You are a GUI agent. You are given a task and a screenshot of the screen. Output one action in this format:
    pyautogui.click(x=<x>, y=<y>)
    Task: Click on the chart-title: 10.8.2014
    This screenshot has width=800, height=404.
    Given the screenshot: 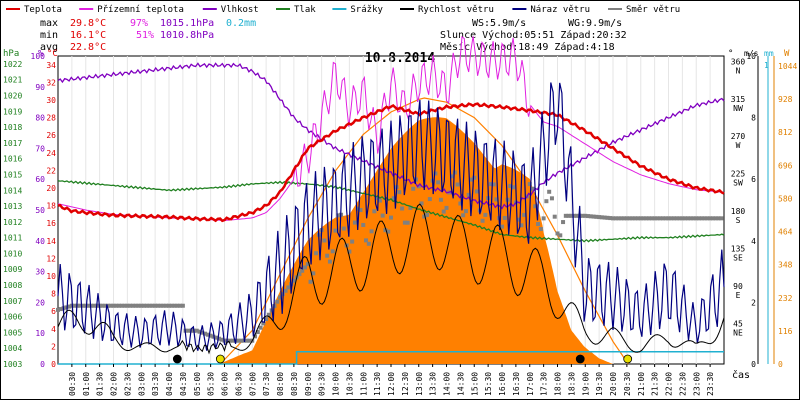 What is the action you would take?
    pyautogui.click(x=400, y=58)
    